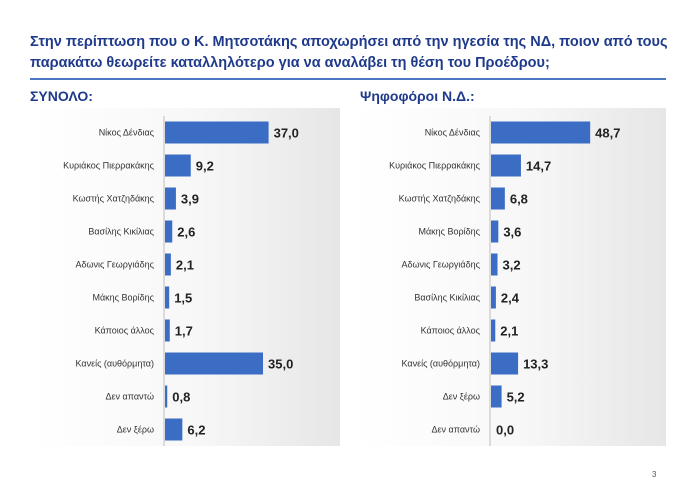 The image size is (696, 483). What do you see at coordinates (607, 133) in the screenshot?
I see `value-label: 48,7` at bounding box center [607, 133].